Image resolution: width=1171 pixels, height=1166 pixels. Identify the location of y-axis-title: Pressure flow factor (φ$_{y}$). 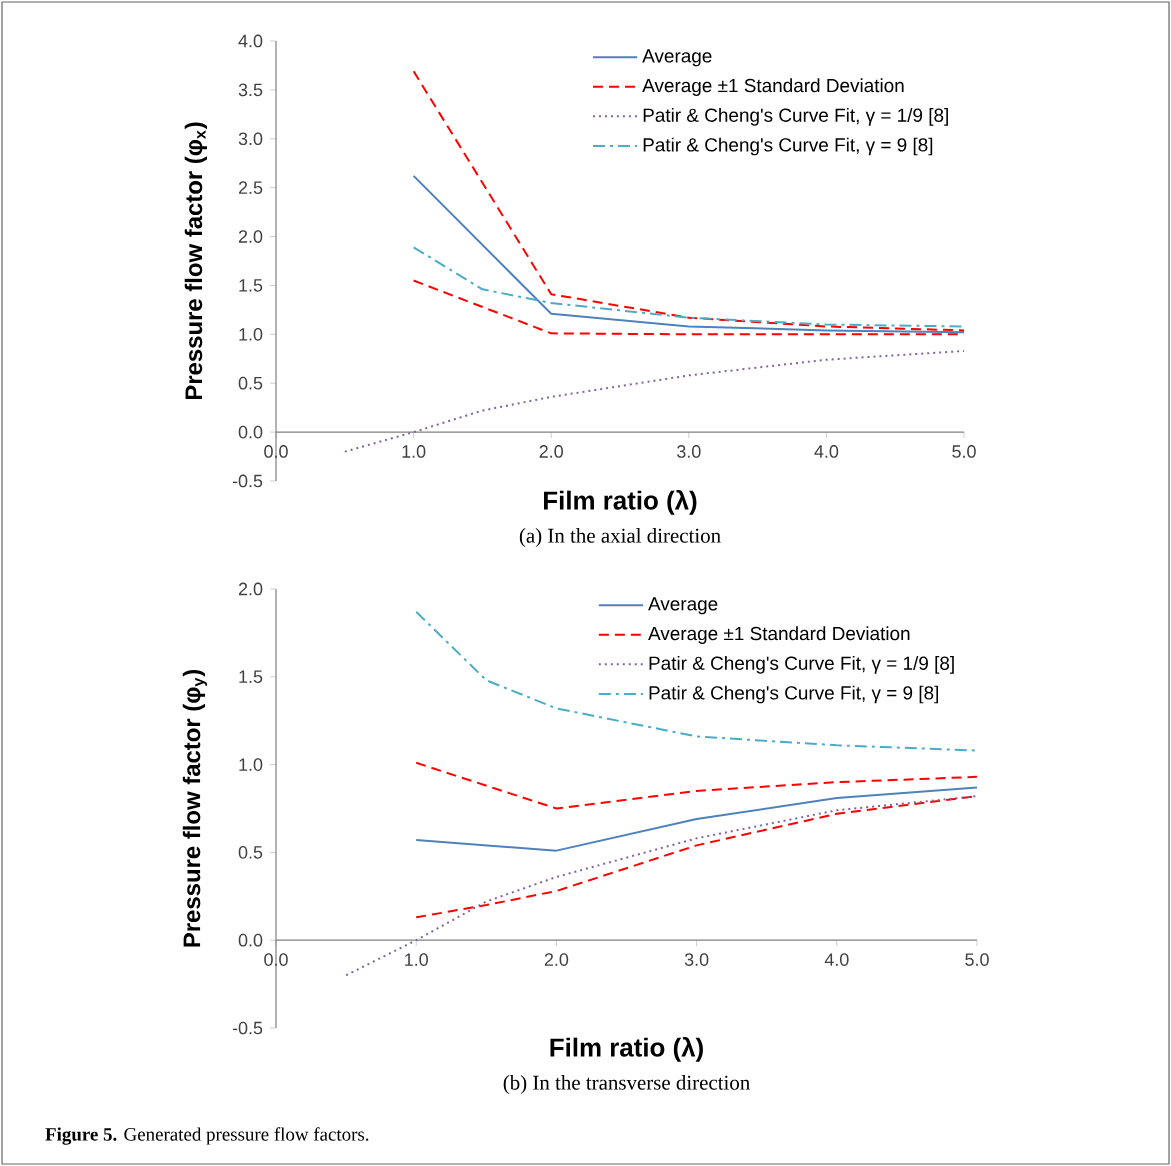
(194, 808).